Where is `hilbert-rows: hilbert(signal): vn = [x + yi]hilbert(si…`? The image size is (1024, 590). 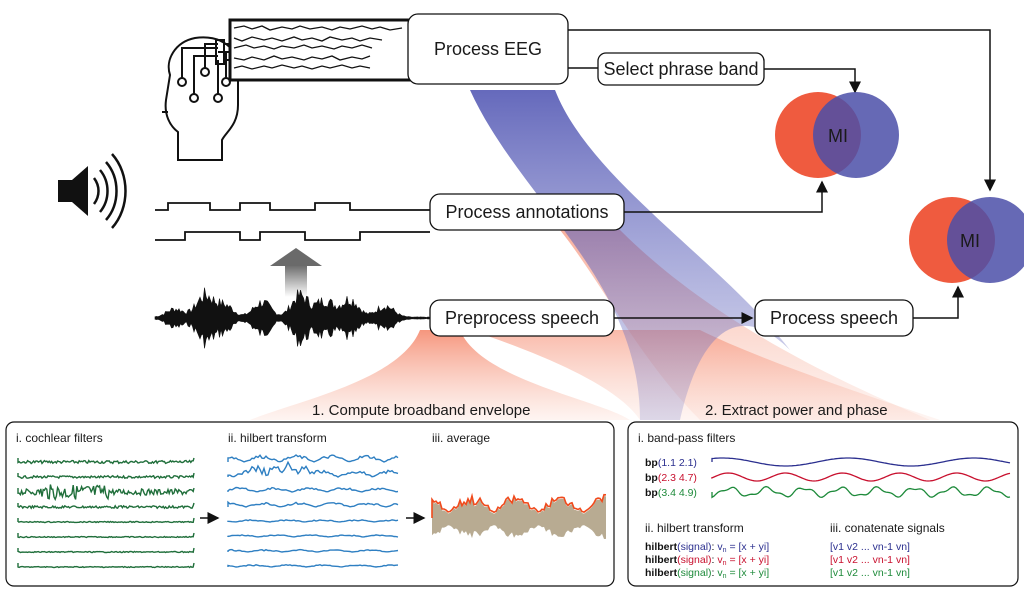
hilbert-rows: hilbert(signal): vn = [x + yi]hilbert(si… is located at coordinates (707, 560).